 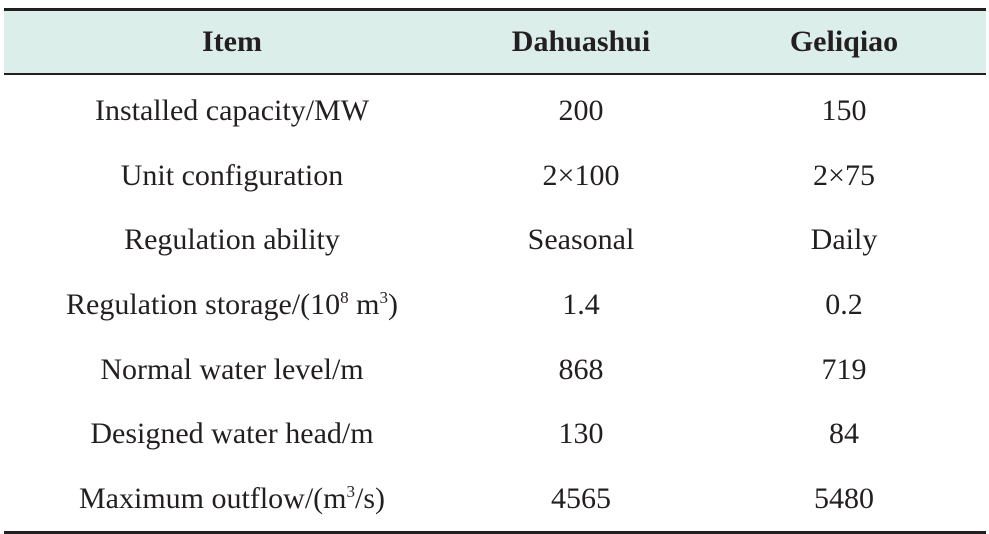 What do you see at coordinates (844, 500) in the screenshot?
I see `geliqiao-cell: 5480` at bounding box center [844, 500].